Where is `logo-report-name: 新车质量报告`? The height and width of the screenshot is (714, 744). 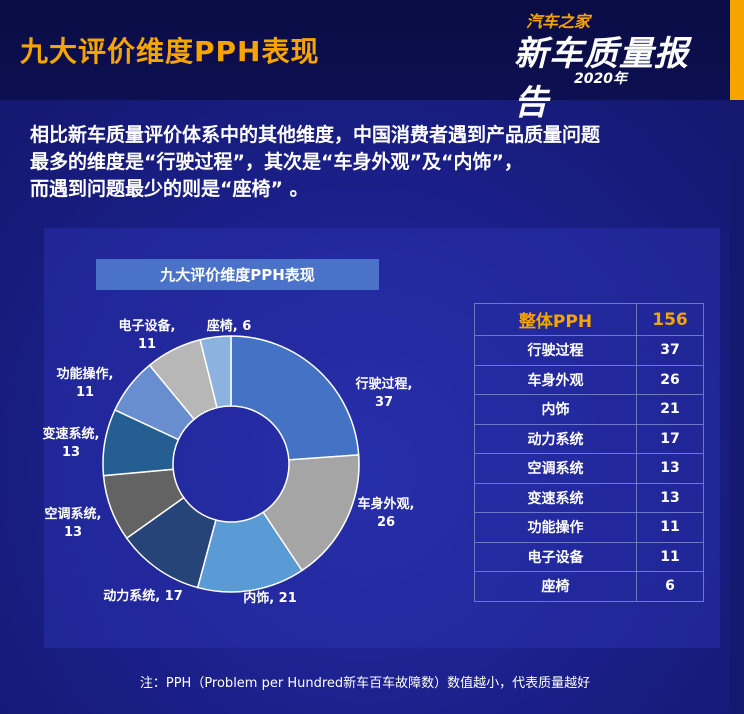
logo-report-name: 新车质量报告 is located at coordinates (601, 78).